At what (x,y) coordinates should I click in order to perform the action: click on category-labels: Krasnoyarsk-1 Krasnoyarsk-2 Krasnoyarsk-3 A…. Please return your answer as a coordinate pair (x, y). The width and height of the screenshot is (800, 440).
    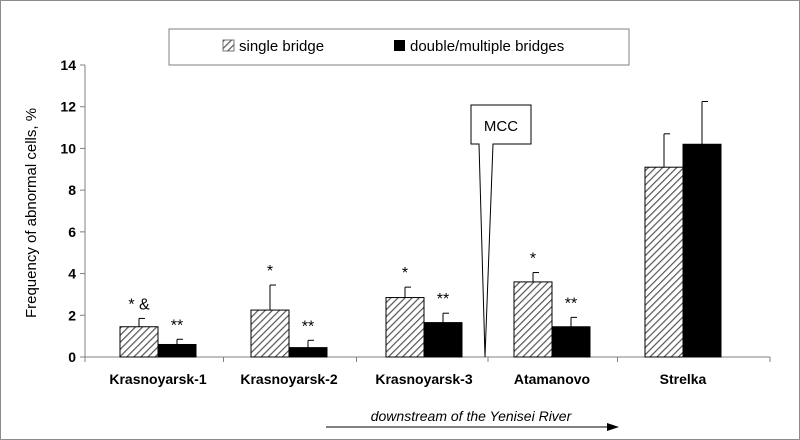
    Looking at the image, I should click on (407, 379).